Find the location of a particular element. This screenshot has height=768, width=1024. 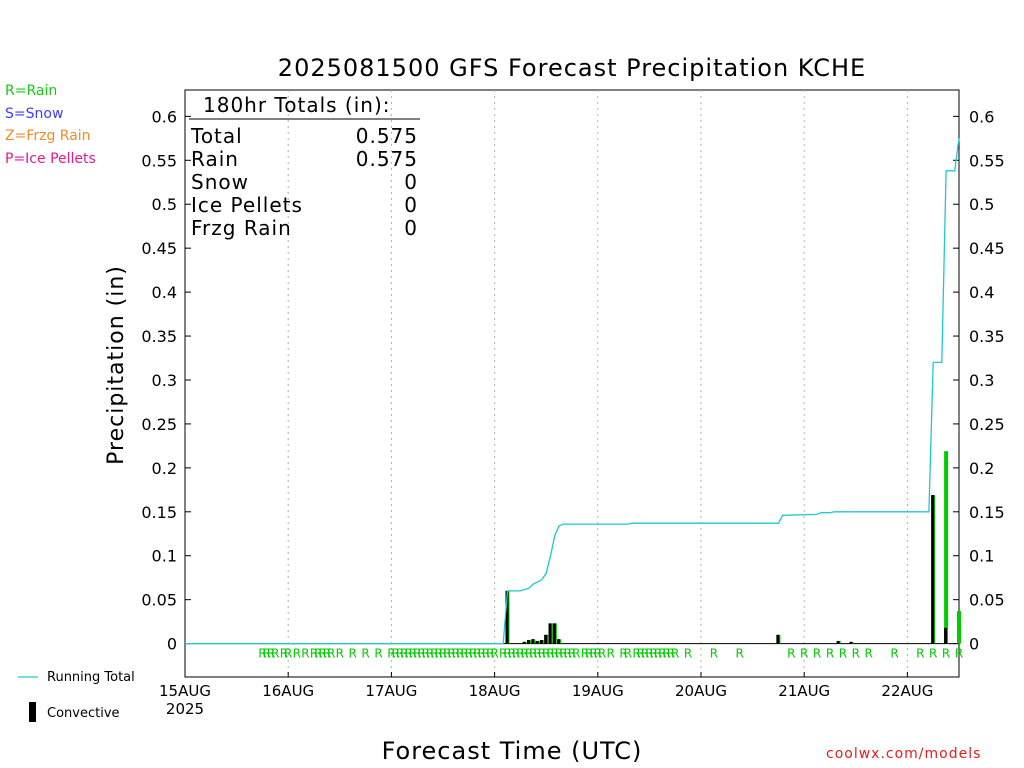

y-tick-label-left: 0.5 is located at coordinates (164, 204).